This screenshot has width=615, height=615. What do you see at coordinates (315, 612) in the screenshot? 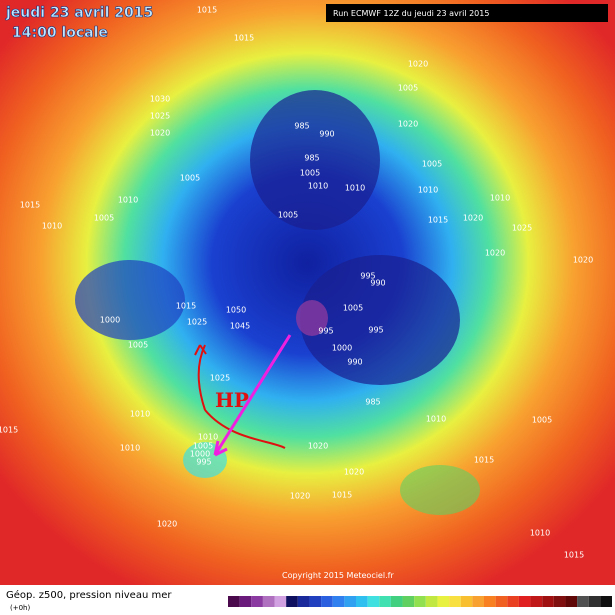
I see `scale-tick: 504` at bounding box center [315, 612].